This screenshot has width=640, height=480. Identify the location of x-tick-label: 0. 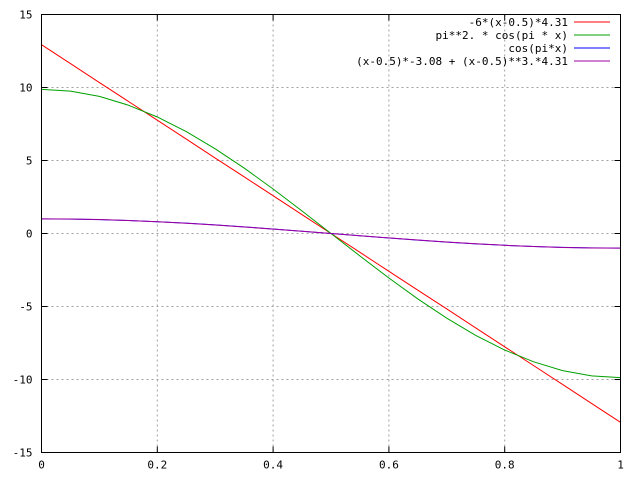
(41, 465).